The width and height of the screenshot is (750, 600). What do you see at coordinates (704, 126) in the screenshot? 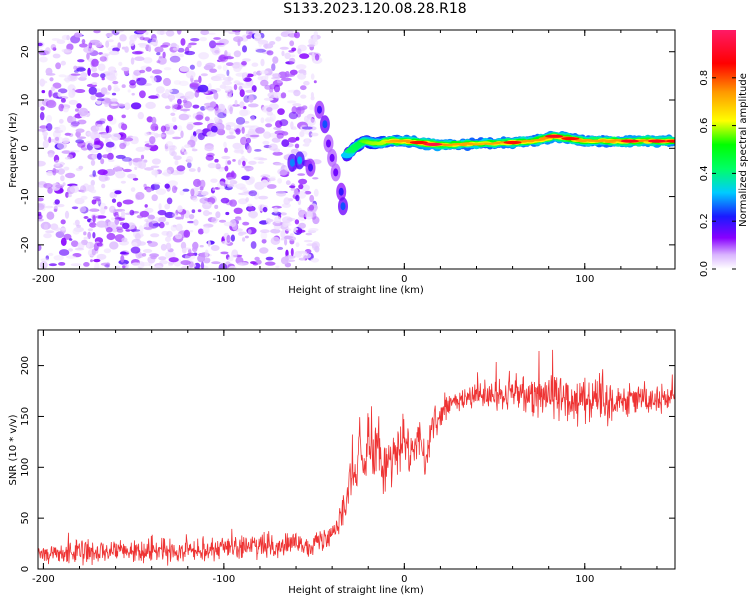
I see `colorbar-tick: 0.6` at bounding box center [704, 126].